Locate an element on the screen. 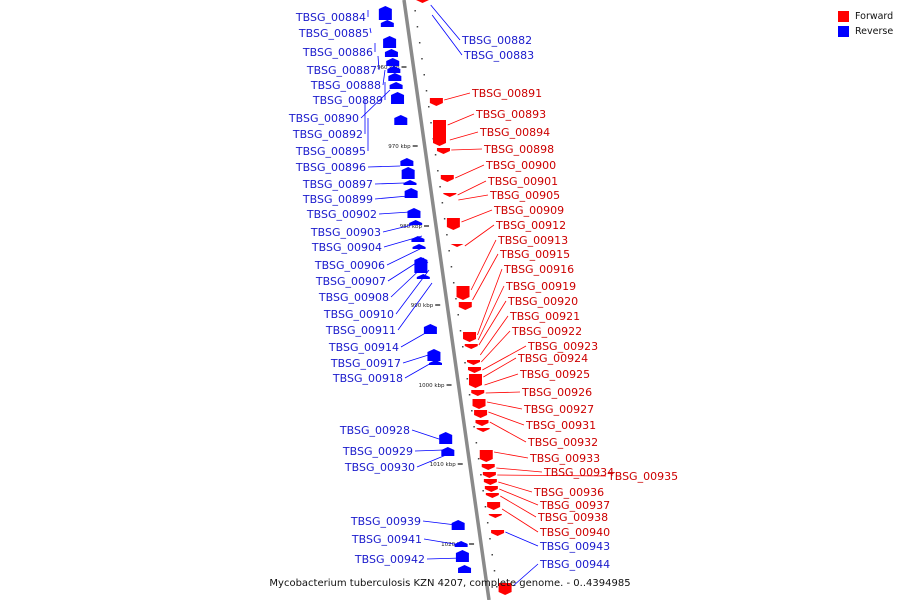  reverse-gene-label: TBSG_00890 is located at coordinates (323, 118).